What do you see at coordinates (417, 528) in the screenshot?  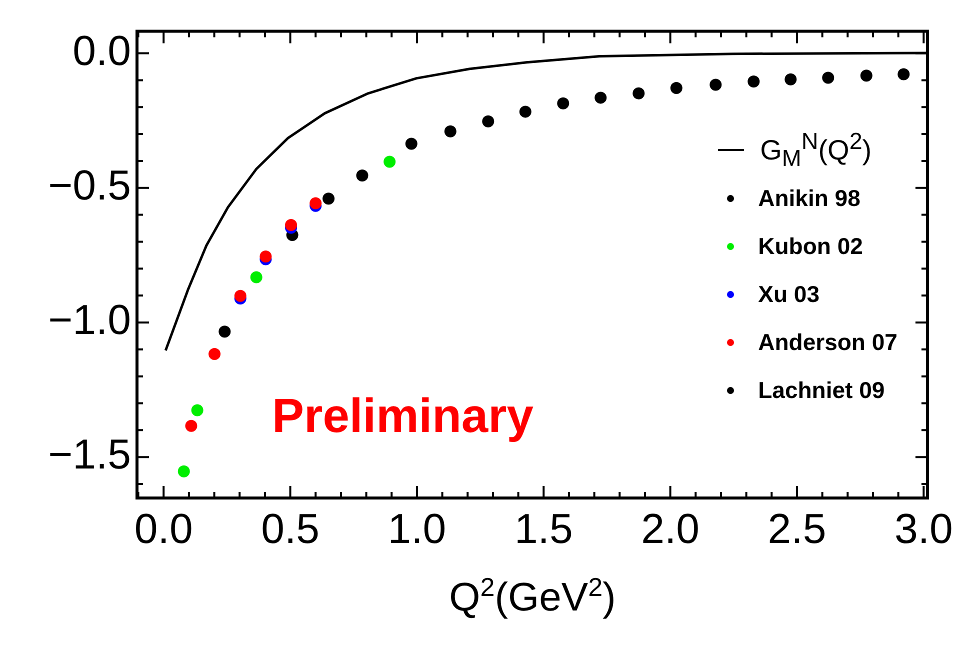 I see `x-tick-label: 1.0` at bounding box center [417, 528].